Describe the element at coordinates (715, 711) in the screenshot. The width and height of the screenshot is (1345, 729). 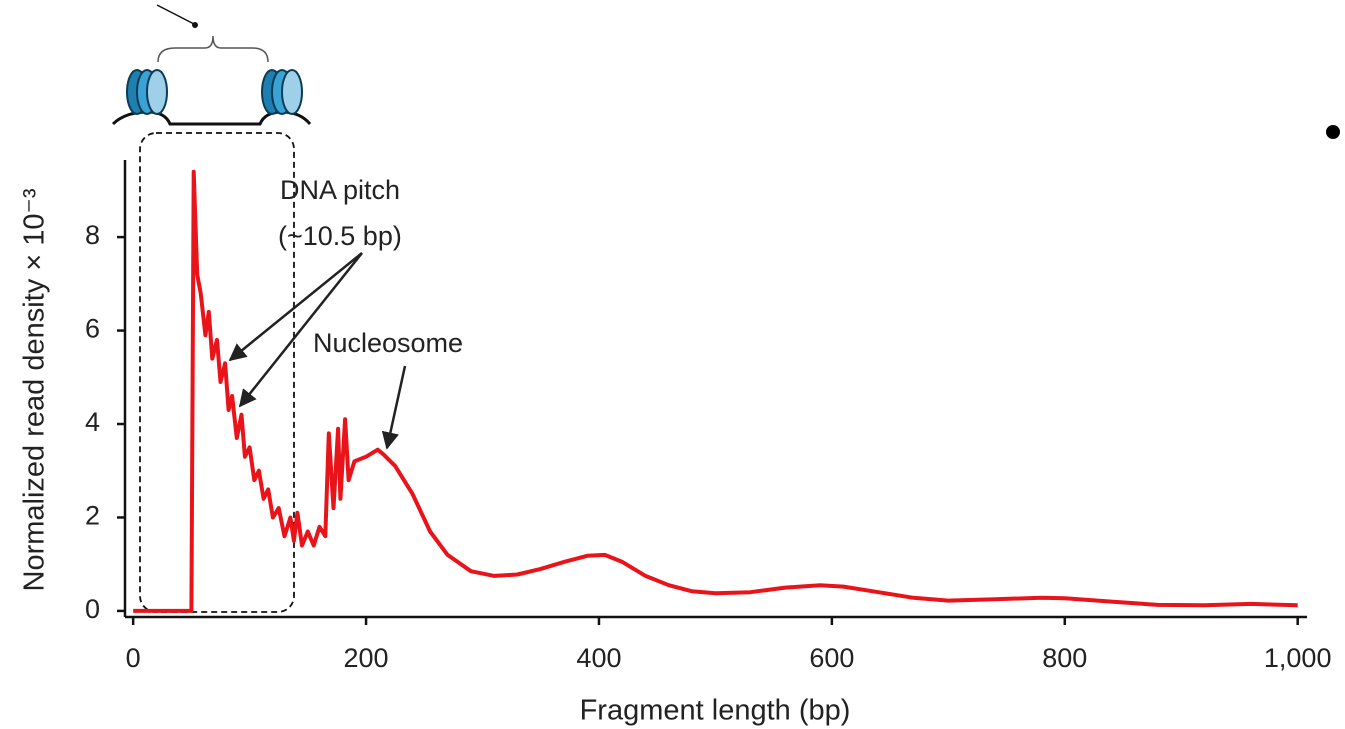
I see `x-axis-label: Fragment length (bp)` at that location.